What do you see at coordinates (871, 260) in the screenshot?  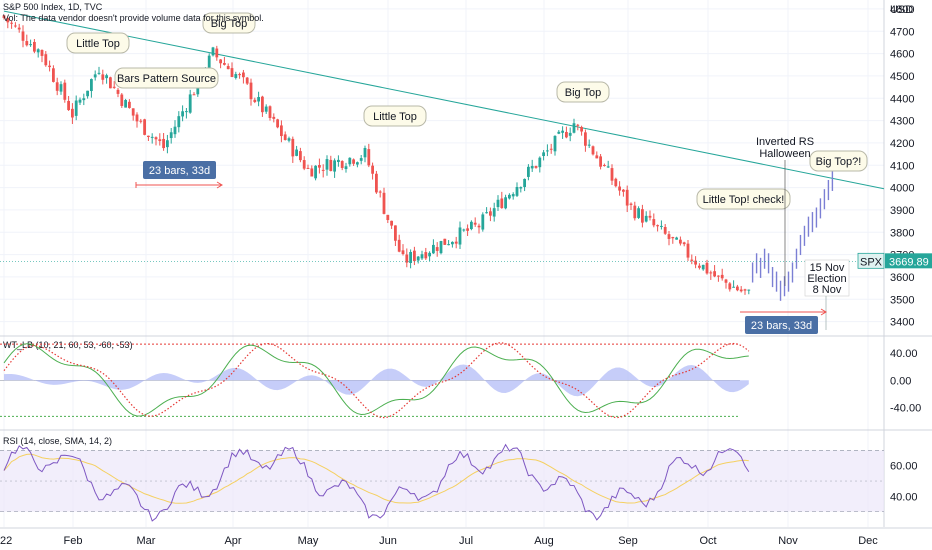 I see `current-symbol-tag` at bounding box center [871, 260].